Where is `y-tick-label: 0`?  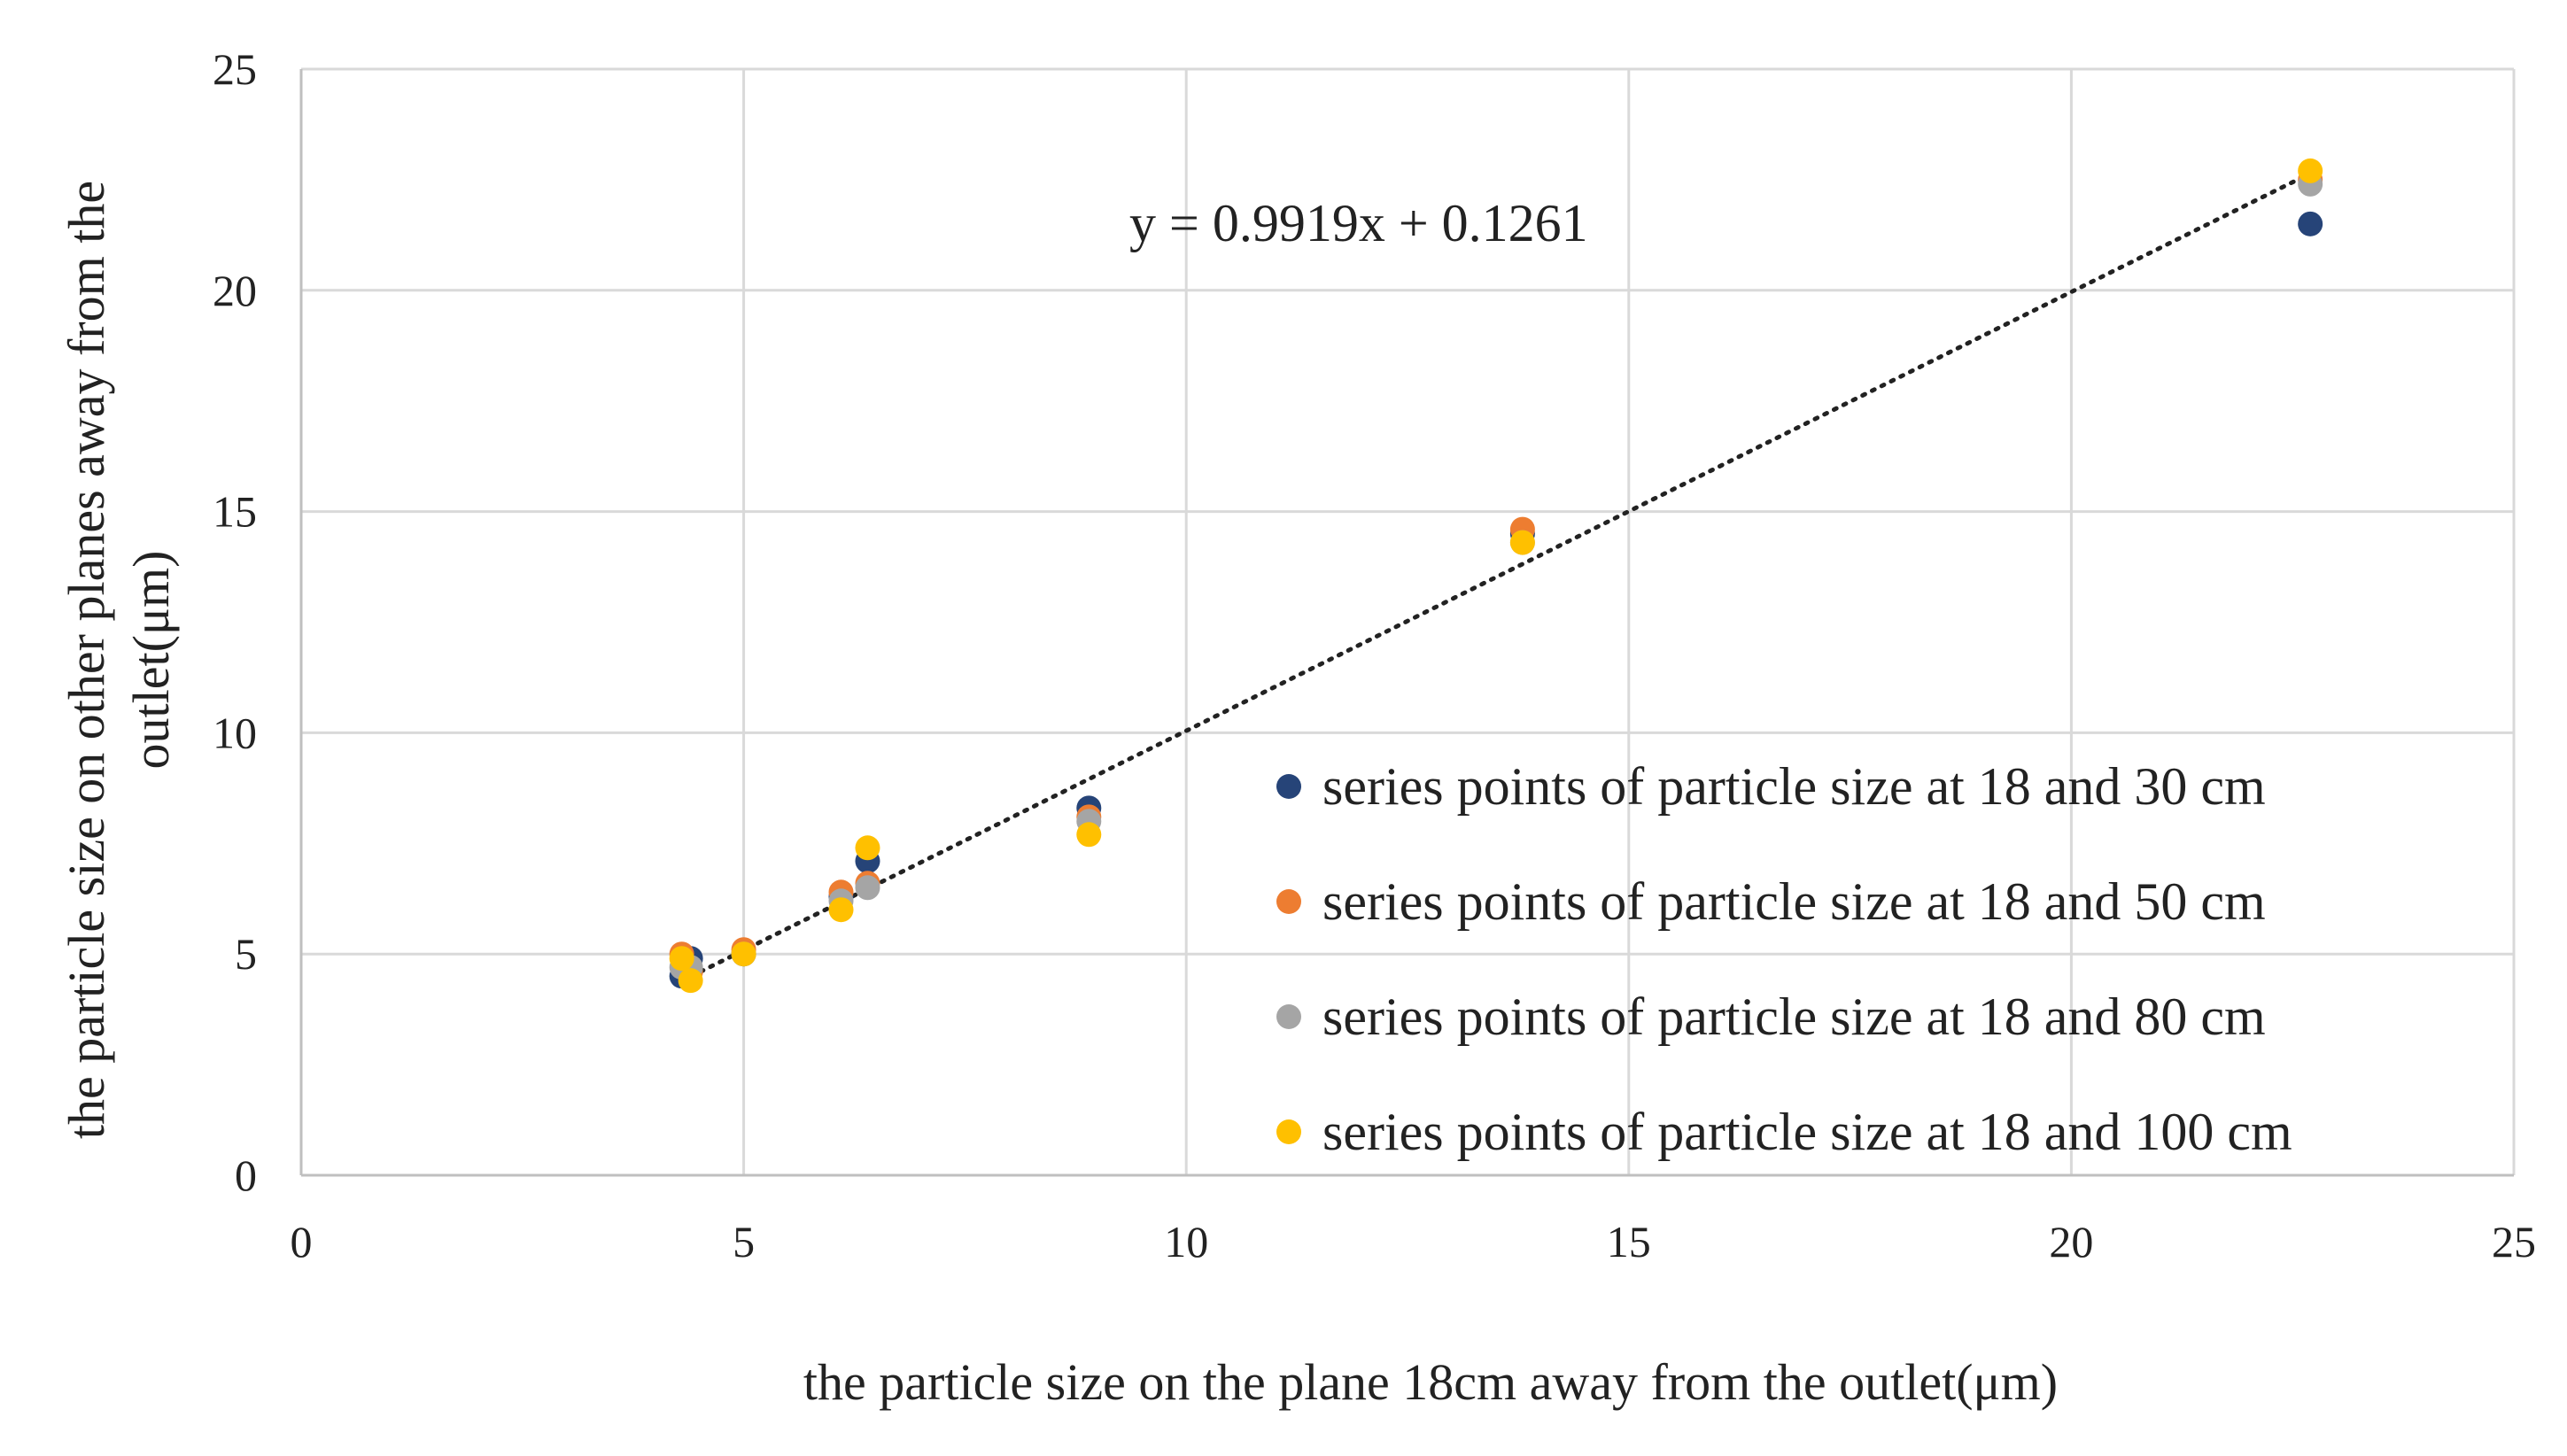 y-tick-label: 0 is located at coordinates (246, 1175).